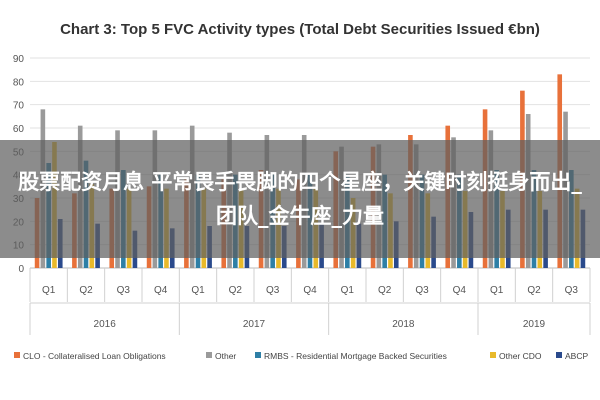 The width and height of the screenshot is (600, 400). Describe the element at coordinates (403, 324) in the screenshot. I see `year-label: 2018` at that location.